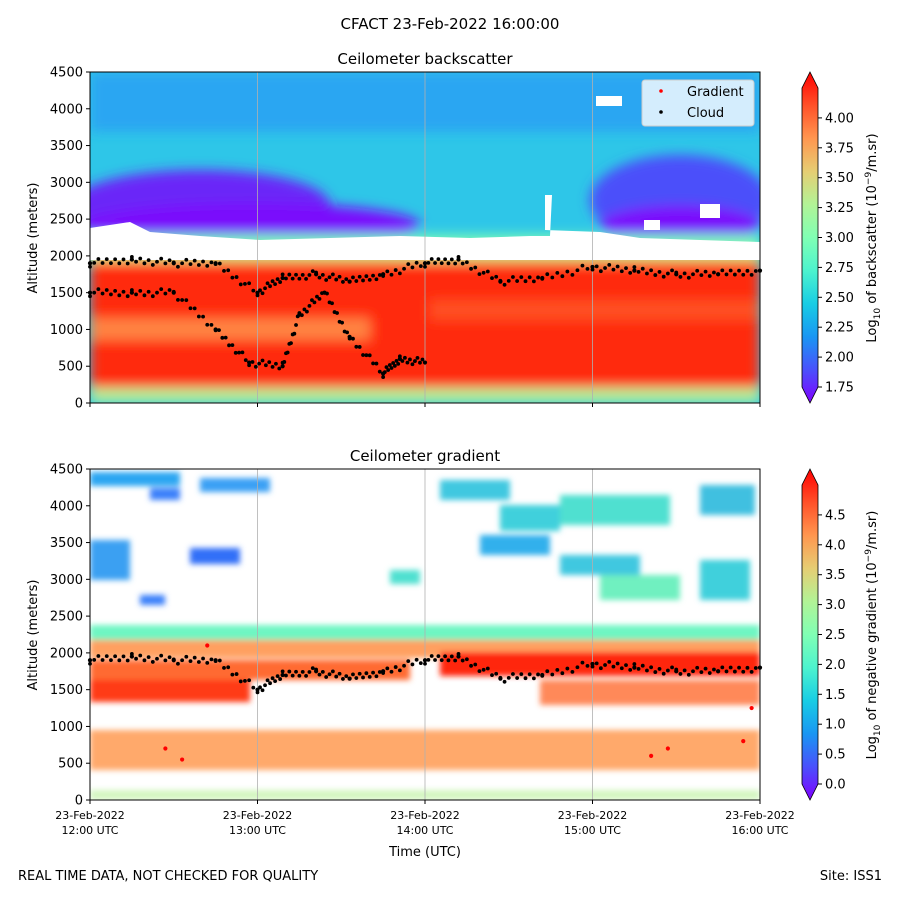 This screenshot has width=900, height=900. I want to click on y-tick-label: 0, so click(79, 801).